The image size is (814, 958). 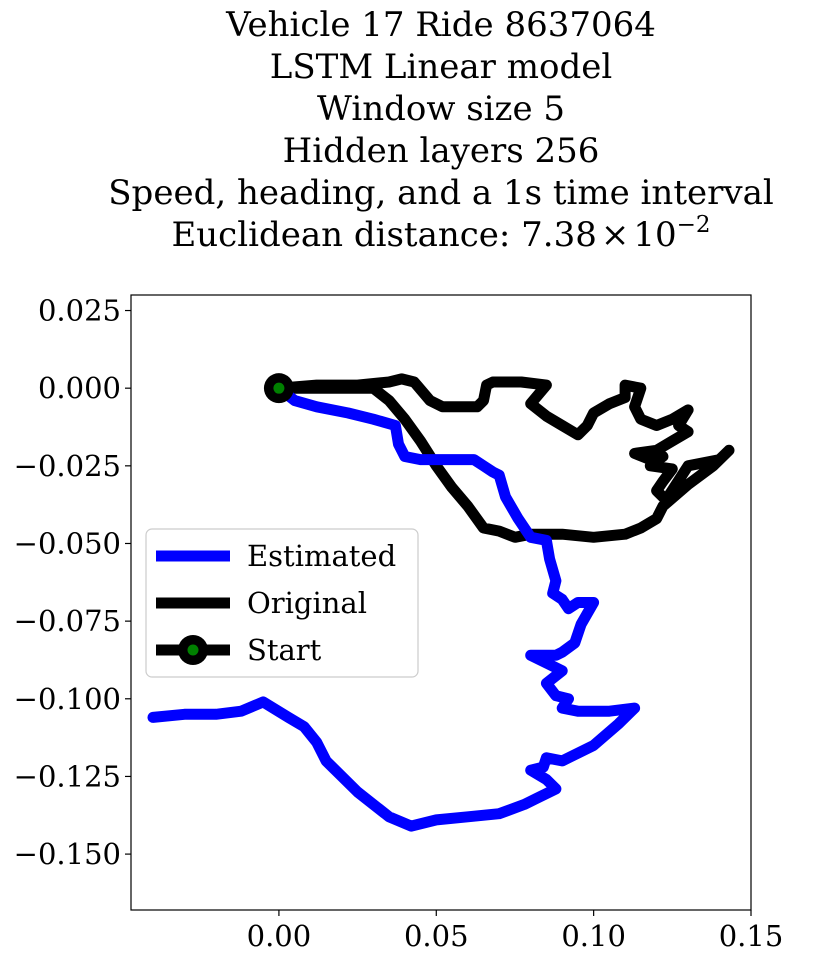 I want to click on y-tick-label: −0.075, so click(x=67, y=621).